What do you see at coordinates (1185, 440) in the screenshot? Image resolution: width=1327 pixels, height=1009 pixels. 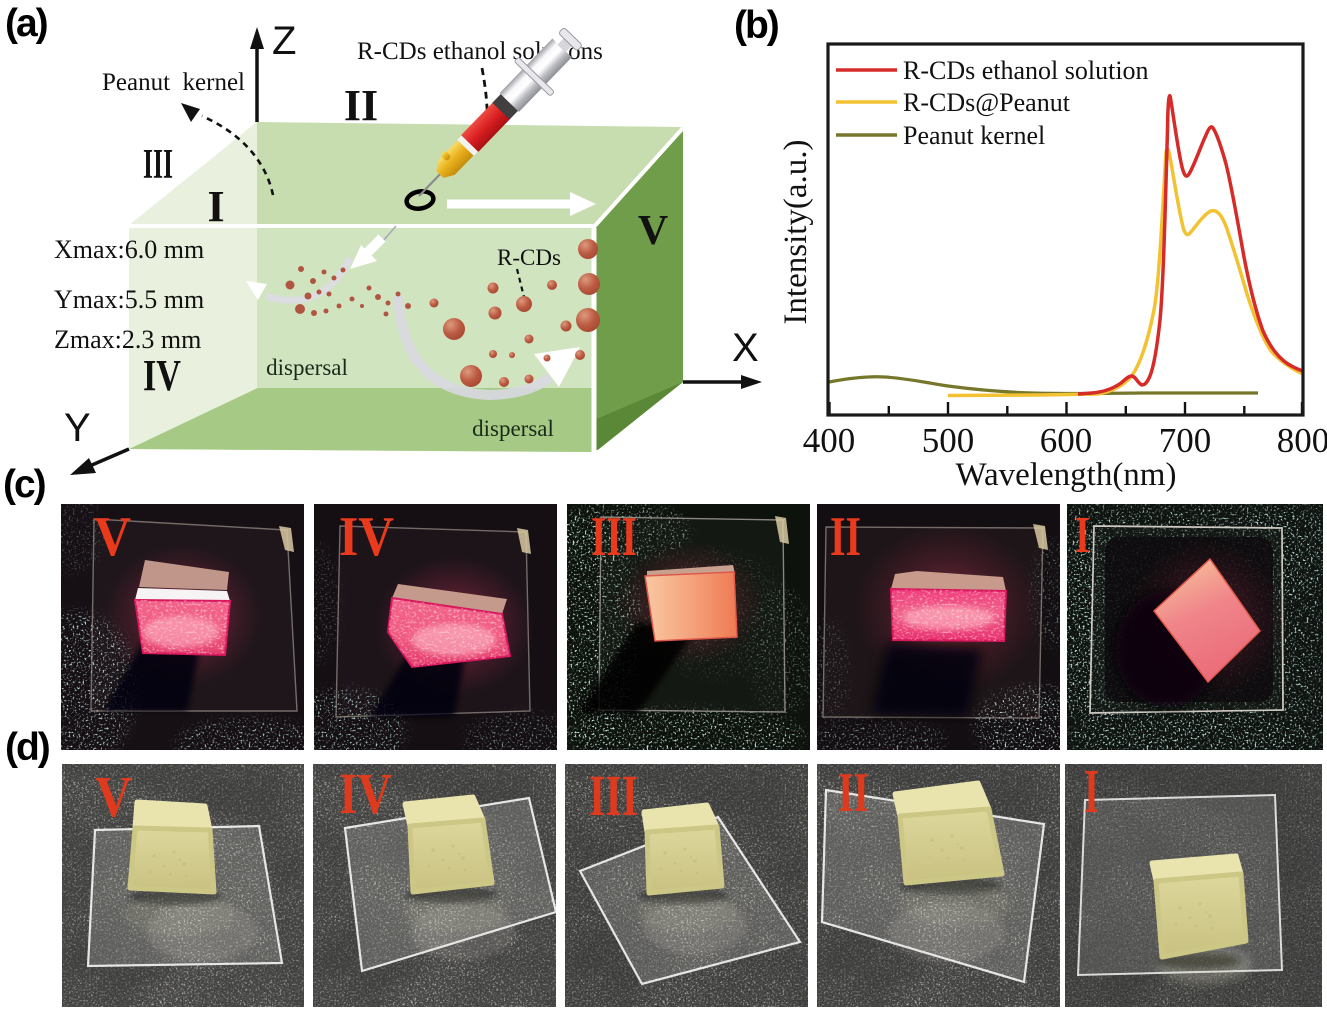 I see `svg-text: 700` at bounding box center [1185, 440].